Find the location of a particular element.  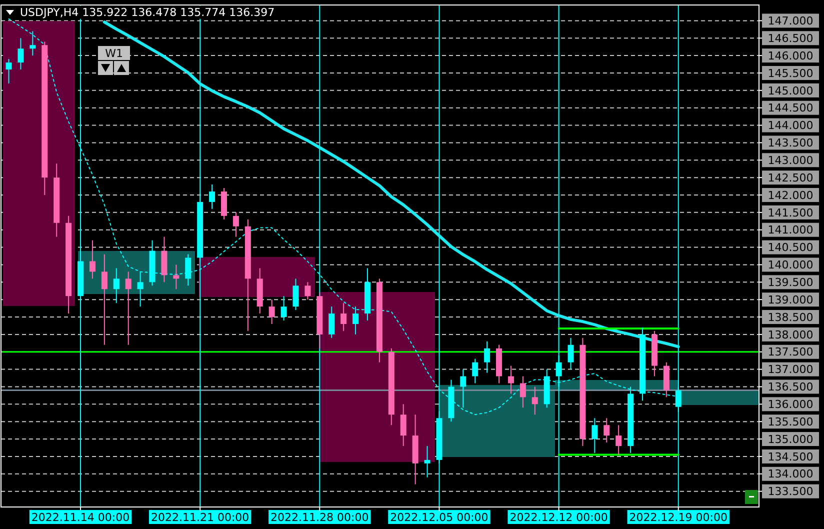

y-tick-label: 136.000 is located at coordinates (791, 405).